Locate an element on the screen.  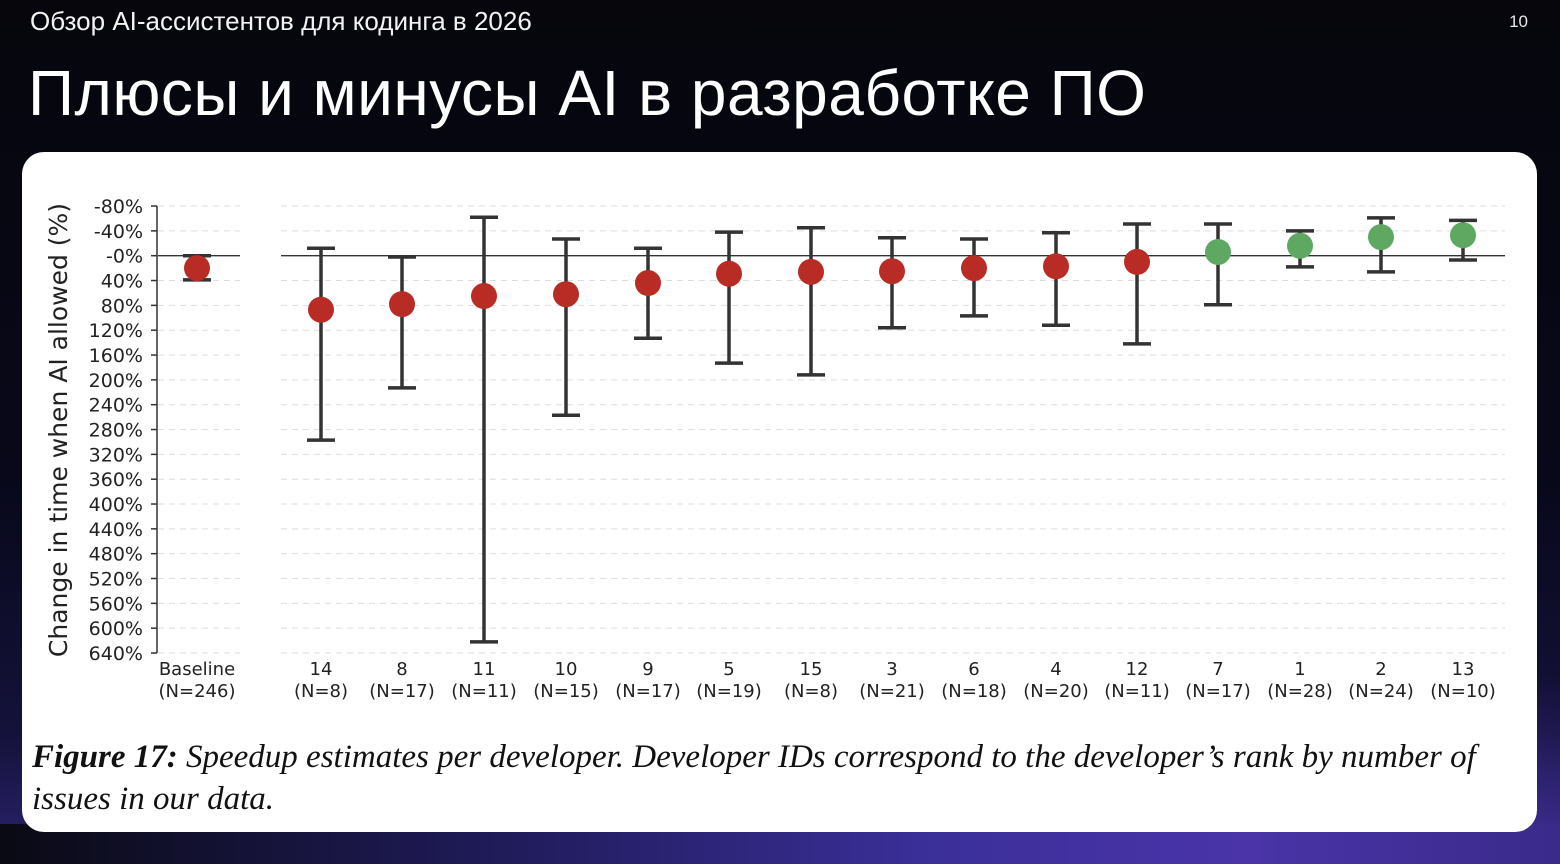
y-tick-label: 600% is located at coordinates (116, 629).